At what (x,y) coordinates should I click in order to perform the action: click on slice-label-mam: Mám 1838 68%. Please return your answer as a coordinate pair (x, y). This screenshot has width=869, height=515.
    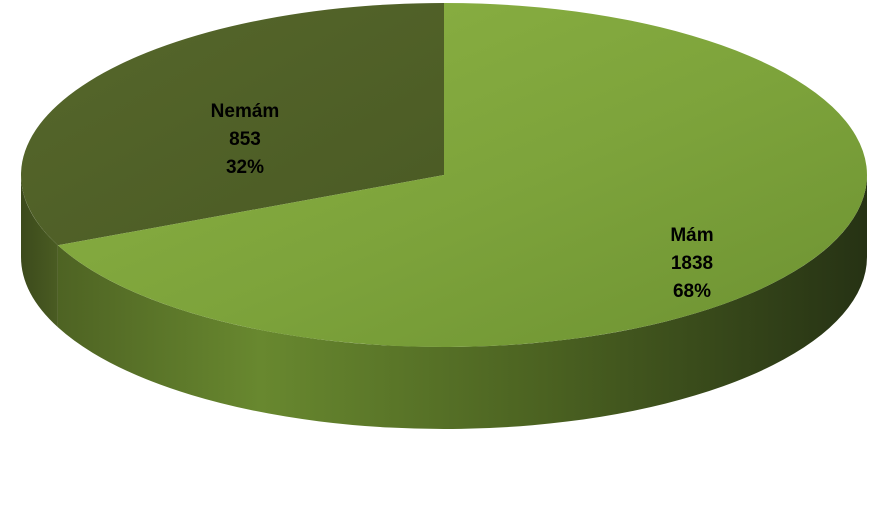
    Looking at the image, I should click on (692, 264).